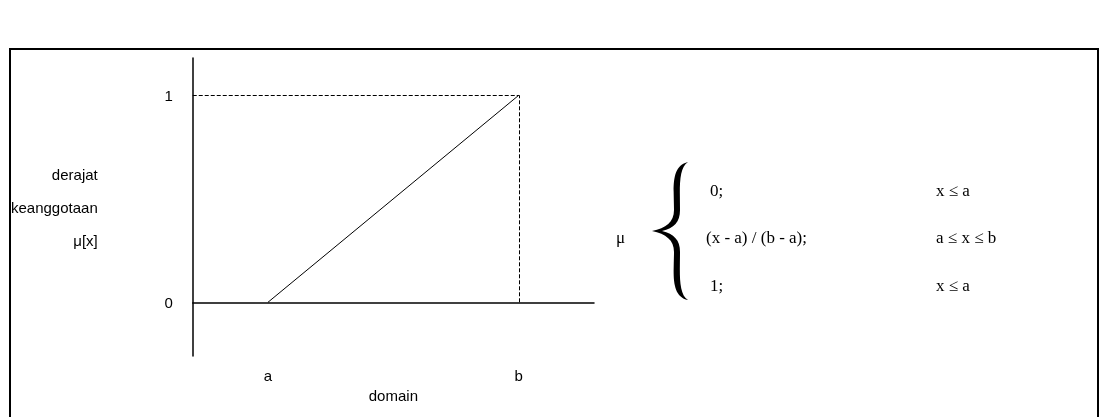  What do you see at coordinates (168, 302) in the screenshot?
I see `y-tick-label: 0` at bounding box center [168, 302].